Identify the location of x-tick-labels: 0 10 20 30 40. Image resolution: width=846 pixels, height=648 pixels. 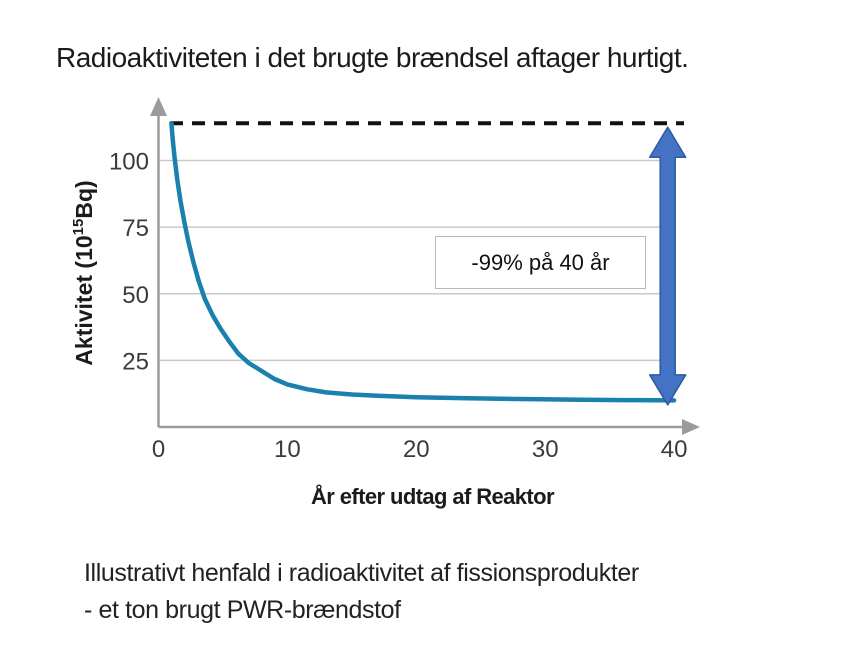
(420, 449).